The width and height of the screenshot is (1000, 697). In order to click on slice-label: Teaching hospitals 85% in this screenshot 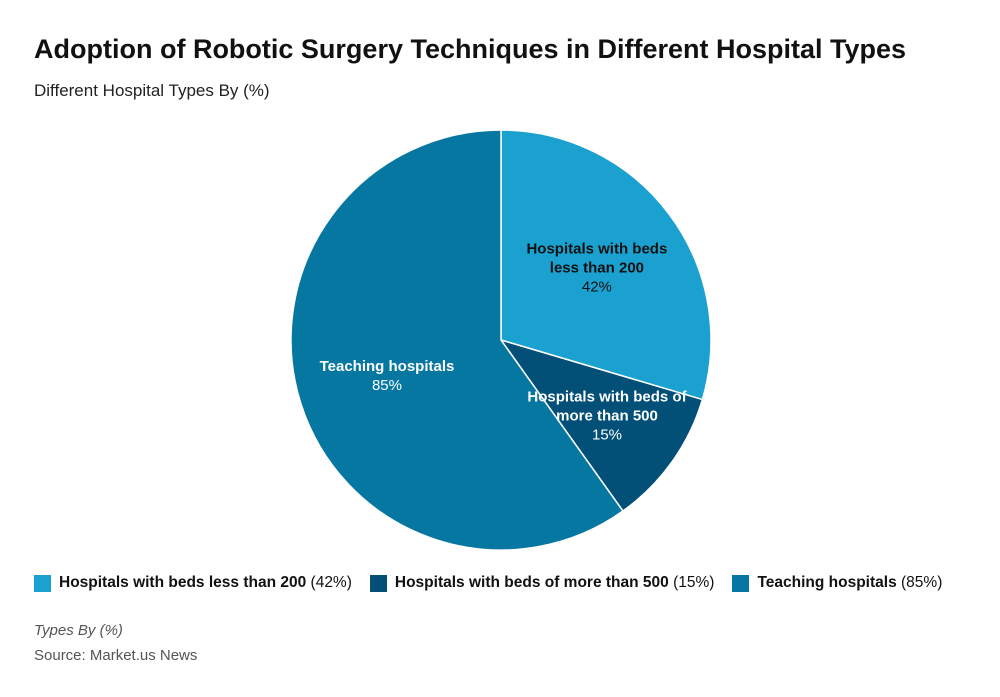, I will do `click(387, 376)`.